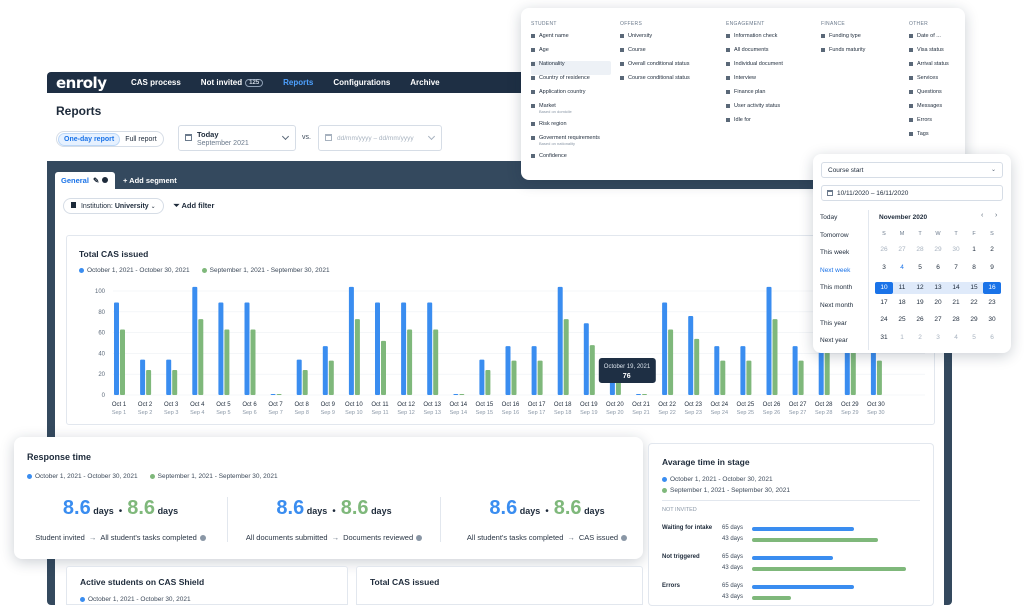 This screenshot has height=607, width=1024. Describe the element at coordinates (571, 160) in the screenshot. I see `menu-item: Confidence` at that location.